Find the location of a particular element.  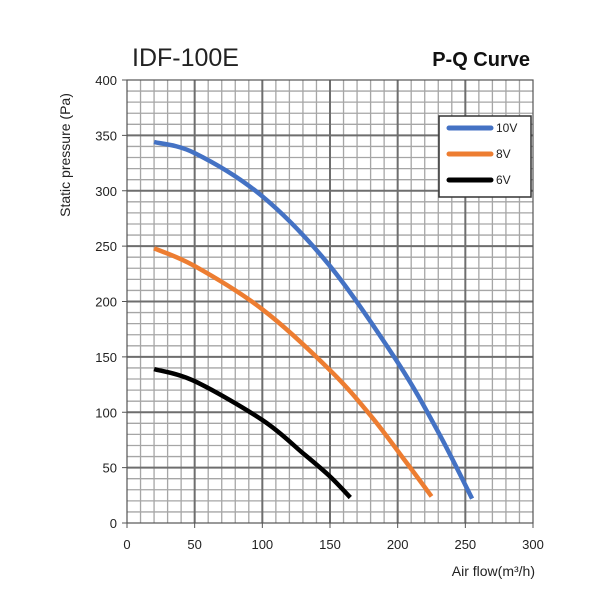

x-axis-ticks: 0 50 100 150 200 250 300 is located at coordinates (333, 537).